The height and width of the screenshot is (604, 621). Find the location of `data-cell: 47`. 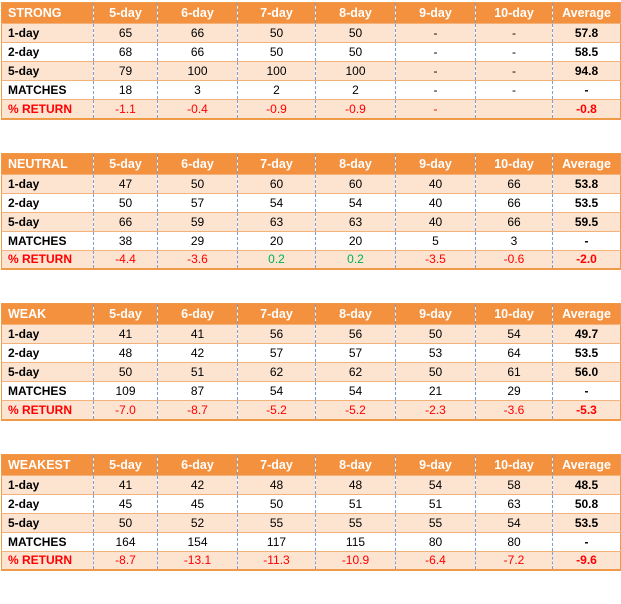

data-cell: 47 is located at coordinates (125, 183).